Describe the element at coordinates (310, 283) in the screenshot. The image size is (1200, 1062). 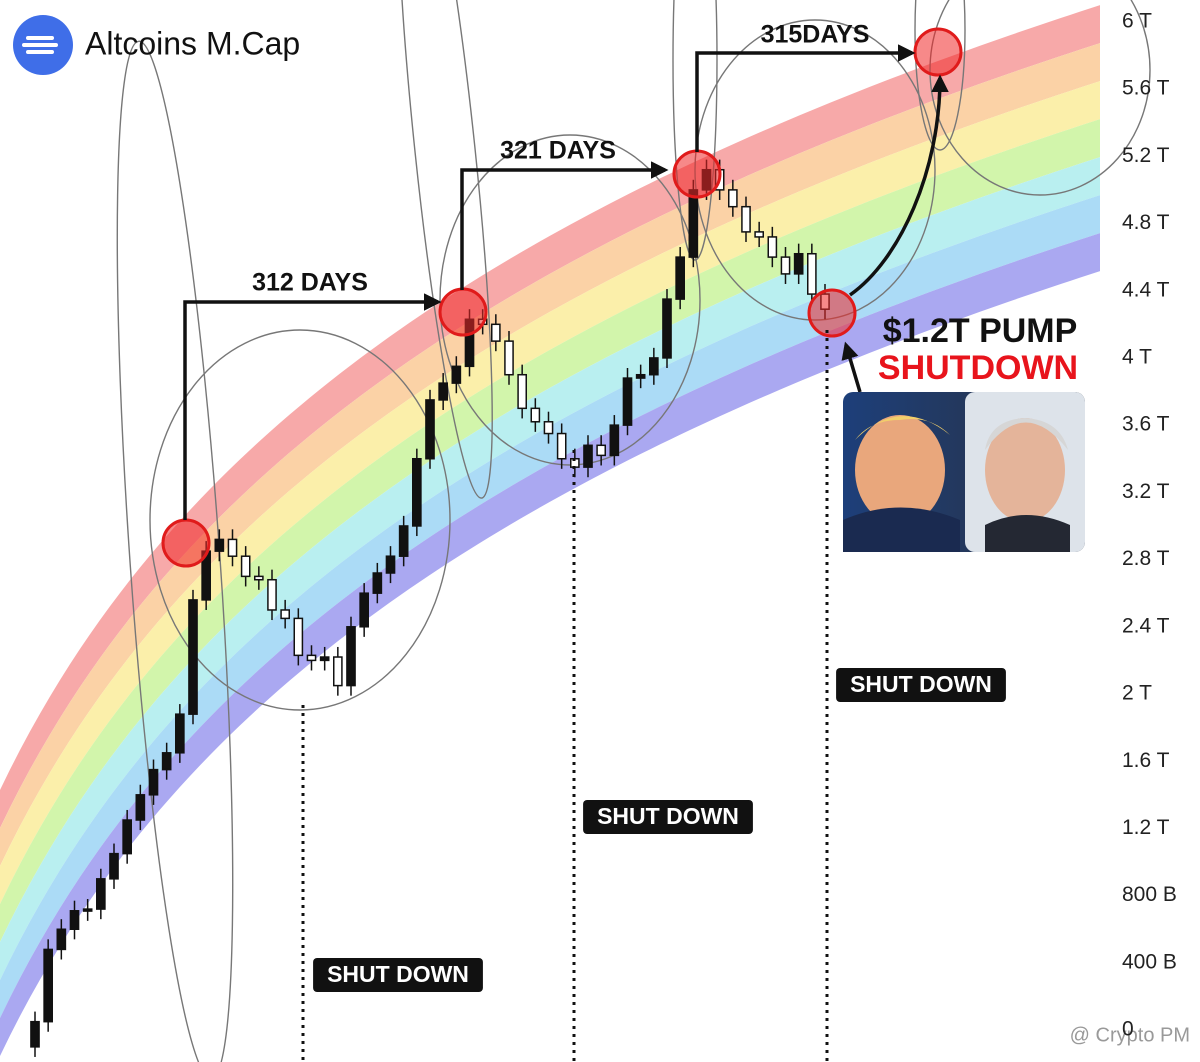
I see `duration-label: 312 DAYS` at that location.